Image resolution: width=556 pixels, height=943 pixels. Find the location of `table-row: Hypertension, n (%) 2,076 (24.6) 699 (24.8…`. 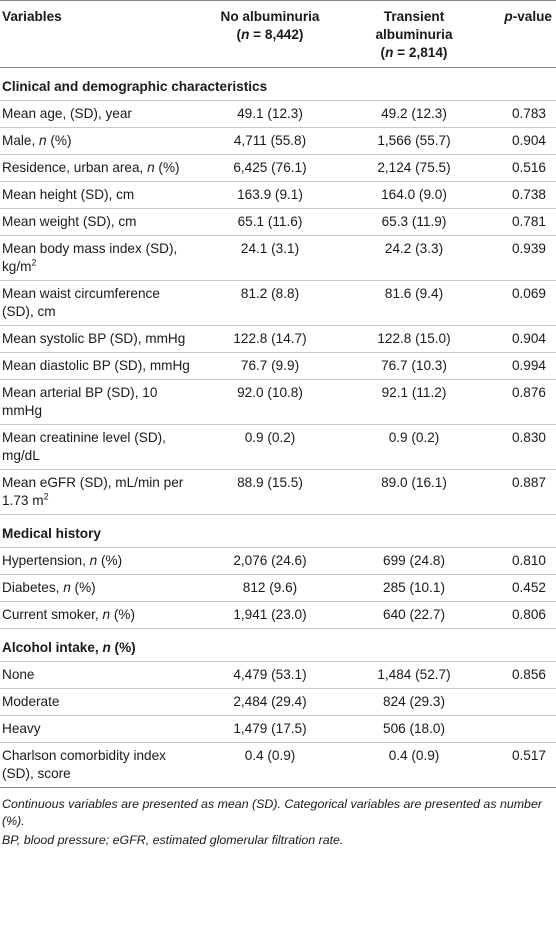

table-row: Hypertension, n (%) 2,076 (24.6) 699 (24.8… is located at coordinates (278, 561).